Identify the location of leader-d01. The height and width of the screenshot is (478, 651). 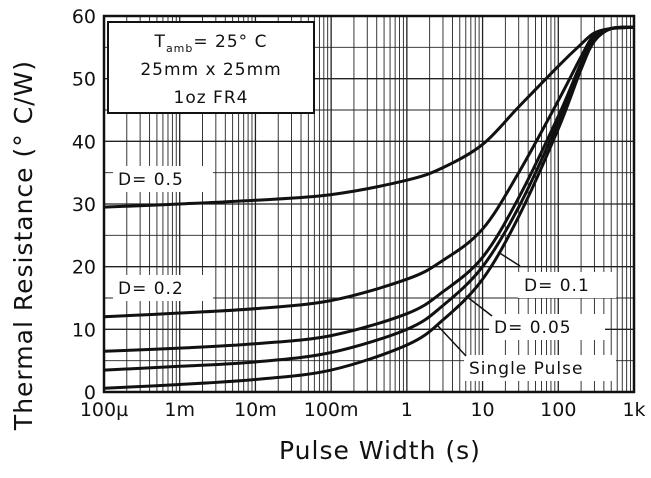
(509, 259).